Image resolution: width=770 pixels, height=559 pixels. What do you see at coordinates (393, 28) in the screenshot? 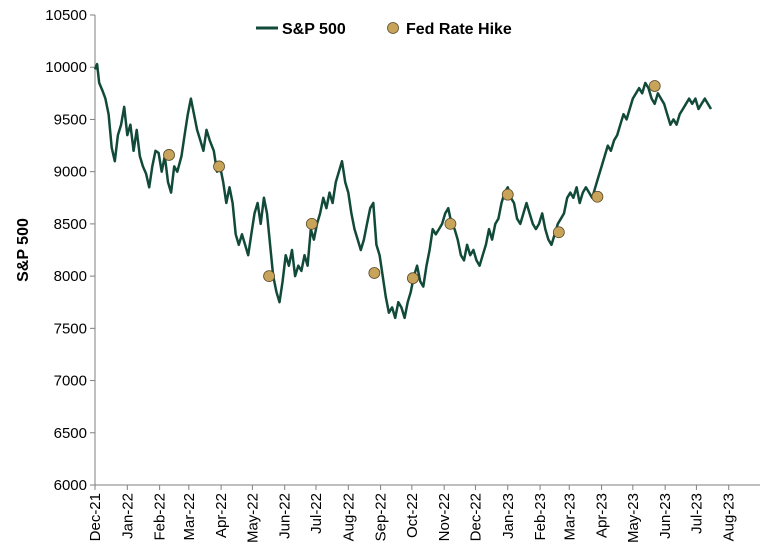
I see `legend-marker-swatch` at bounding box center [393, 28].